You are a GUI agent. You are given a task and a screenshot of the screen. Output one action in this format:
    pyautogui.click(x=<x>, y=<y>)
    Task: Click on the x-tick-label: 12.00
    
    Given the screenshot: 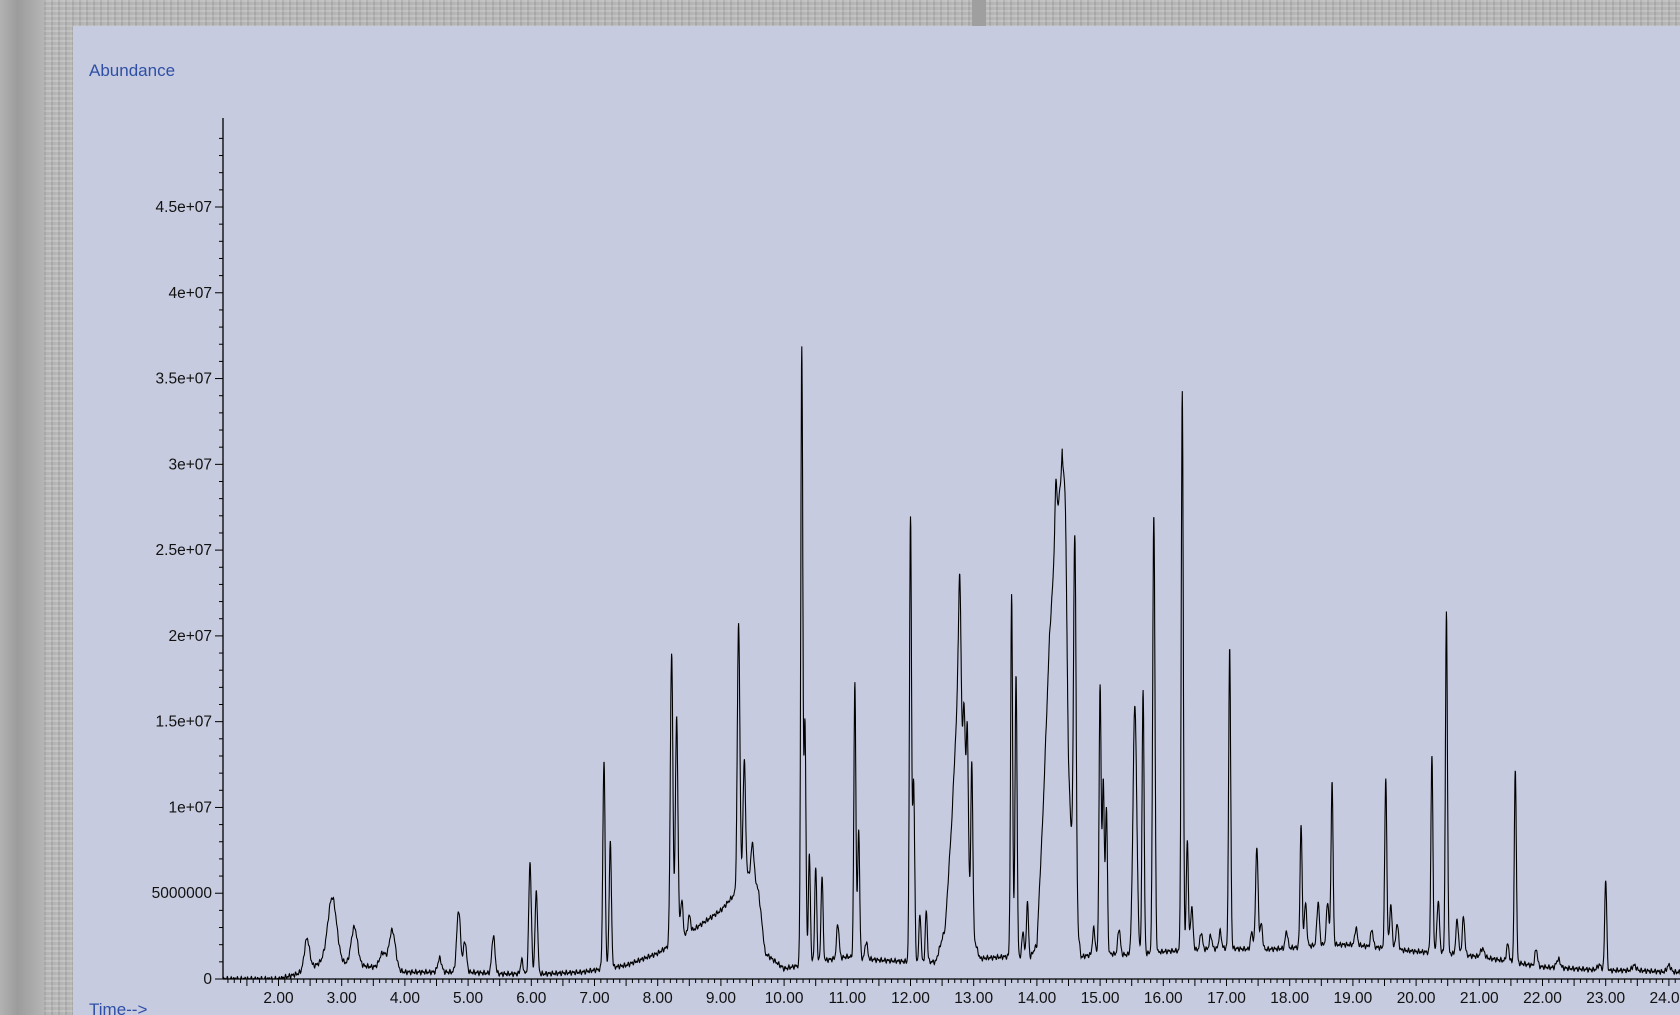 What is the action you would take?
    pyautogui.click(x=910, y=998)
    